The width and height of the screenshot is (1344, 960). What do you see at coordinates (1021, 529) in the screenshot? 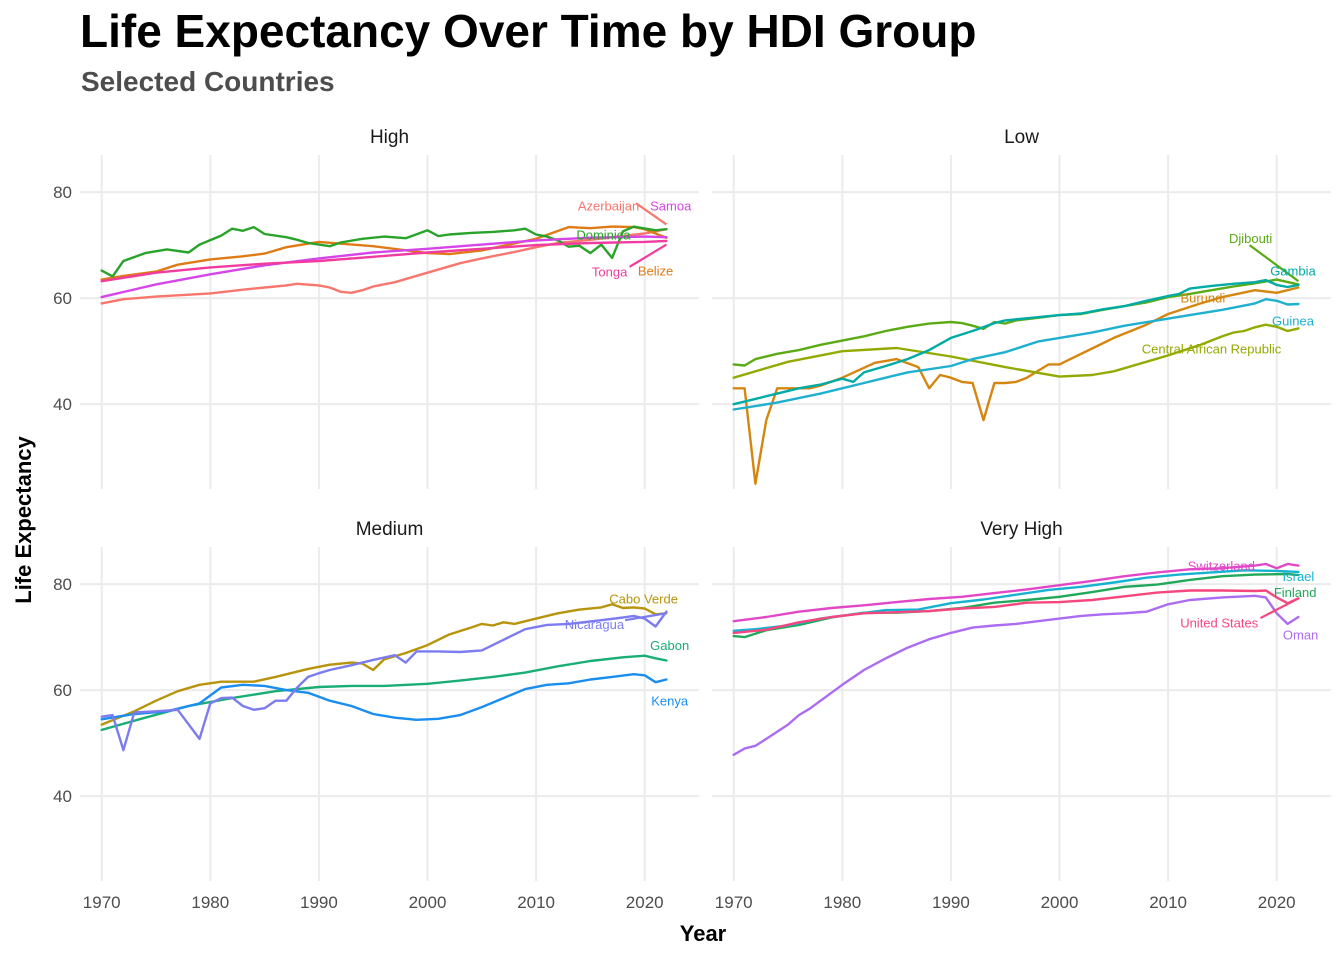
I see `panel-title-very-high: Very High` at bounding box center [1021, 529].